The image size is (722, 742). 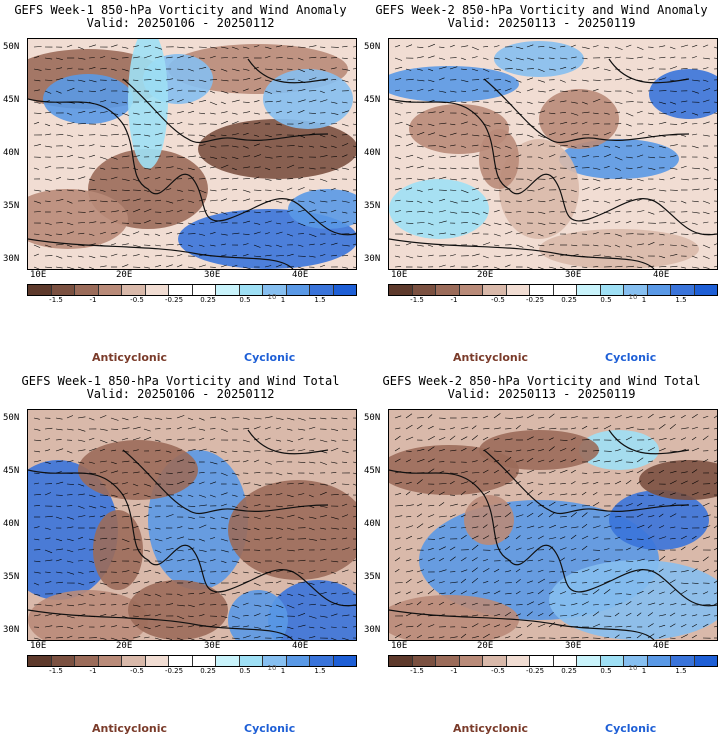 What do you see at coordinates (372, 524) in the screenshot?
I see `latitude-label: 40N` at bounding box center [372, 524].